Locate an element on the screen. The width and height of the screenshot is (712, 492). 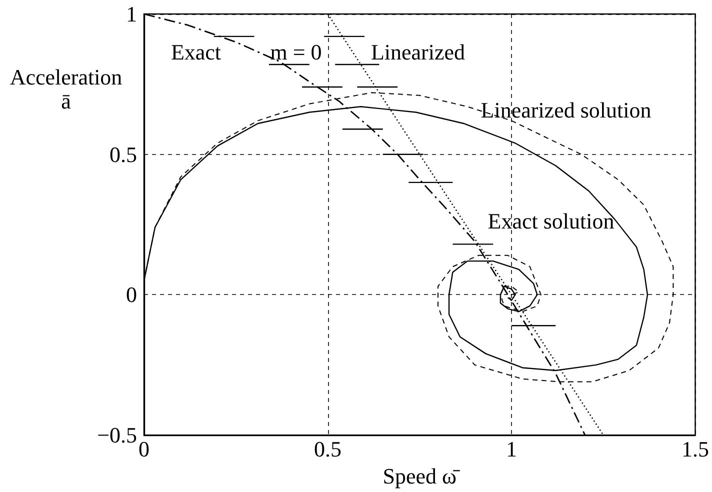
y-tick-label: 1 is located at coordinates (131, 14).